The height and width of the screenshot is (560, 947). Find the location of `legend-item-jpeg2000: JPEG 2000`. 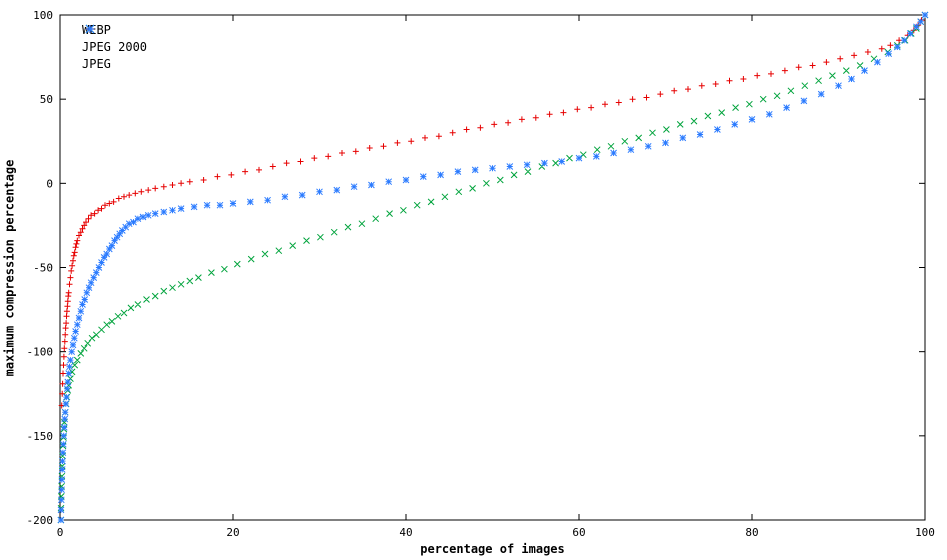

legend-item-jpeg2000: JPEG 2000 is located at coordinates (115, 39).